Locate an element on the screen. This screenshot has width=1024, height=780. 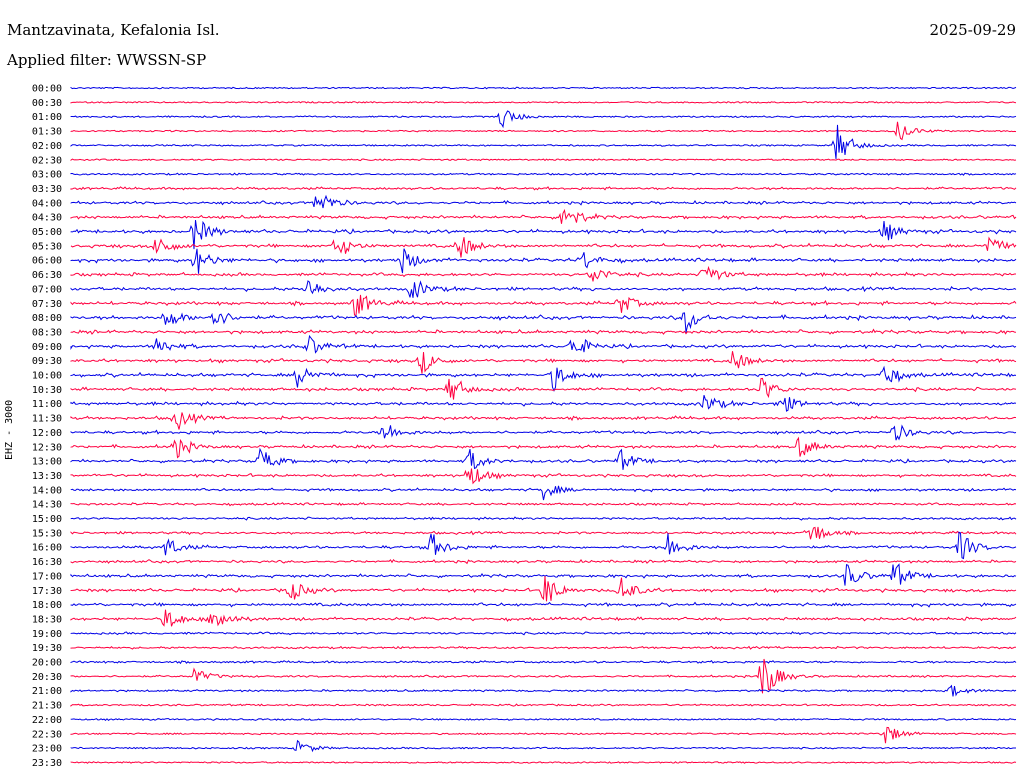
row-time-label: 15:00 is located at coordinates (47, 519).